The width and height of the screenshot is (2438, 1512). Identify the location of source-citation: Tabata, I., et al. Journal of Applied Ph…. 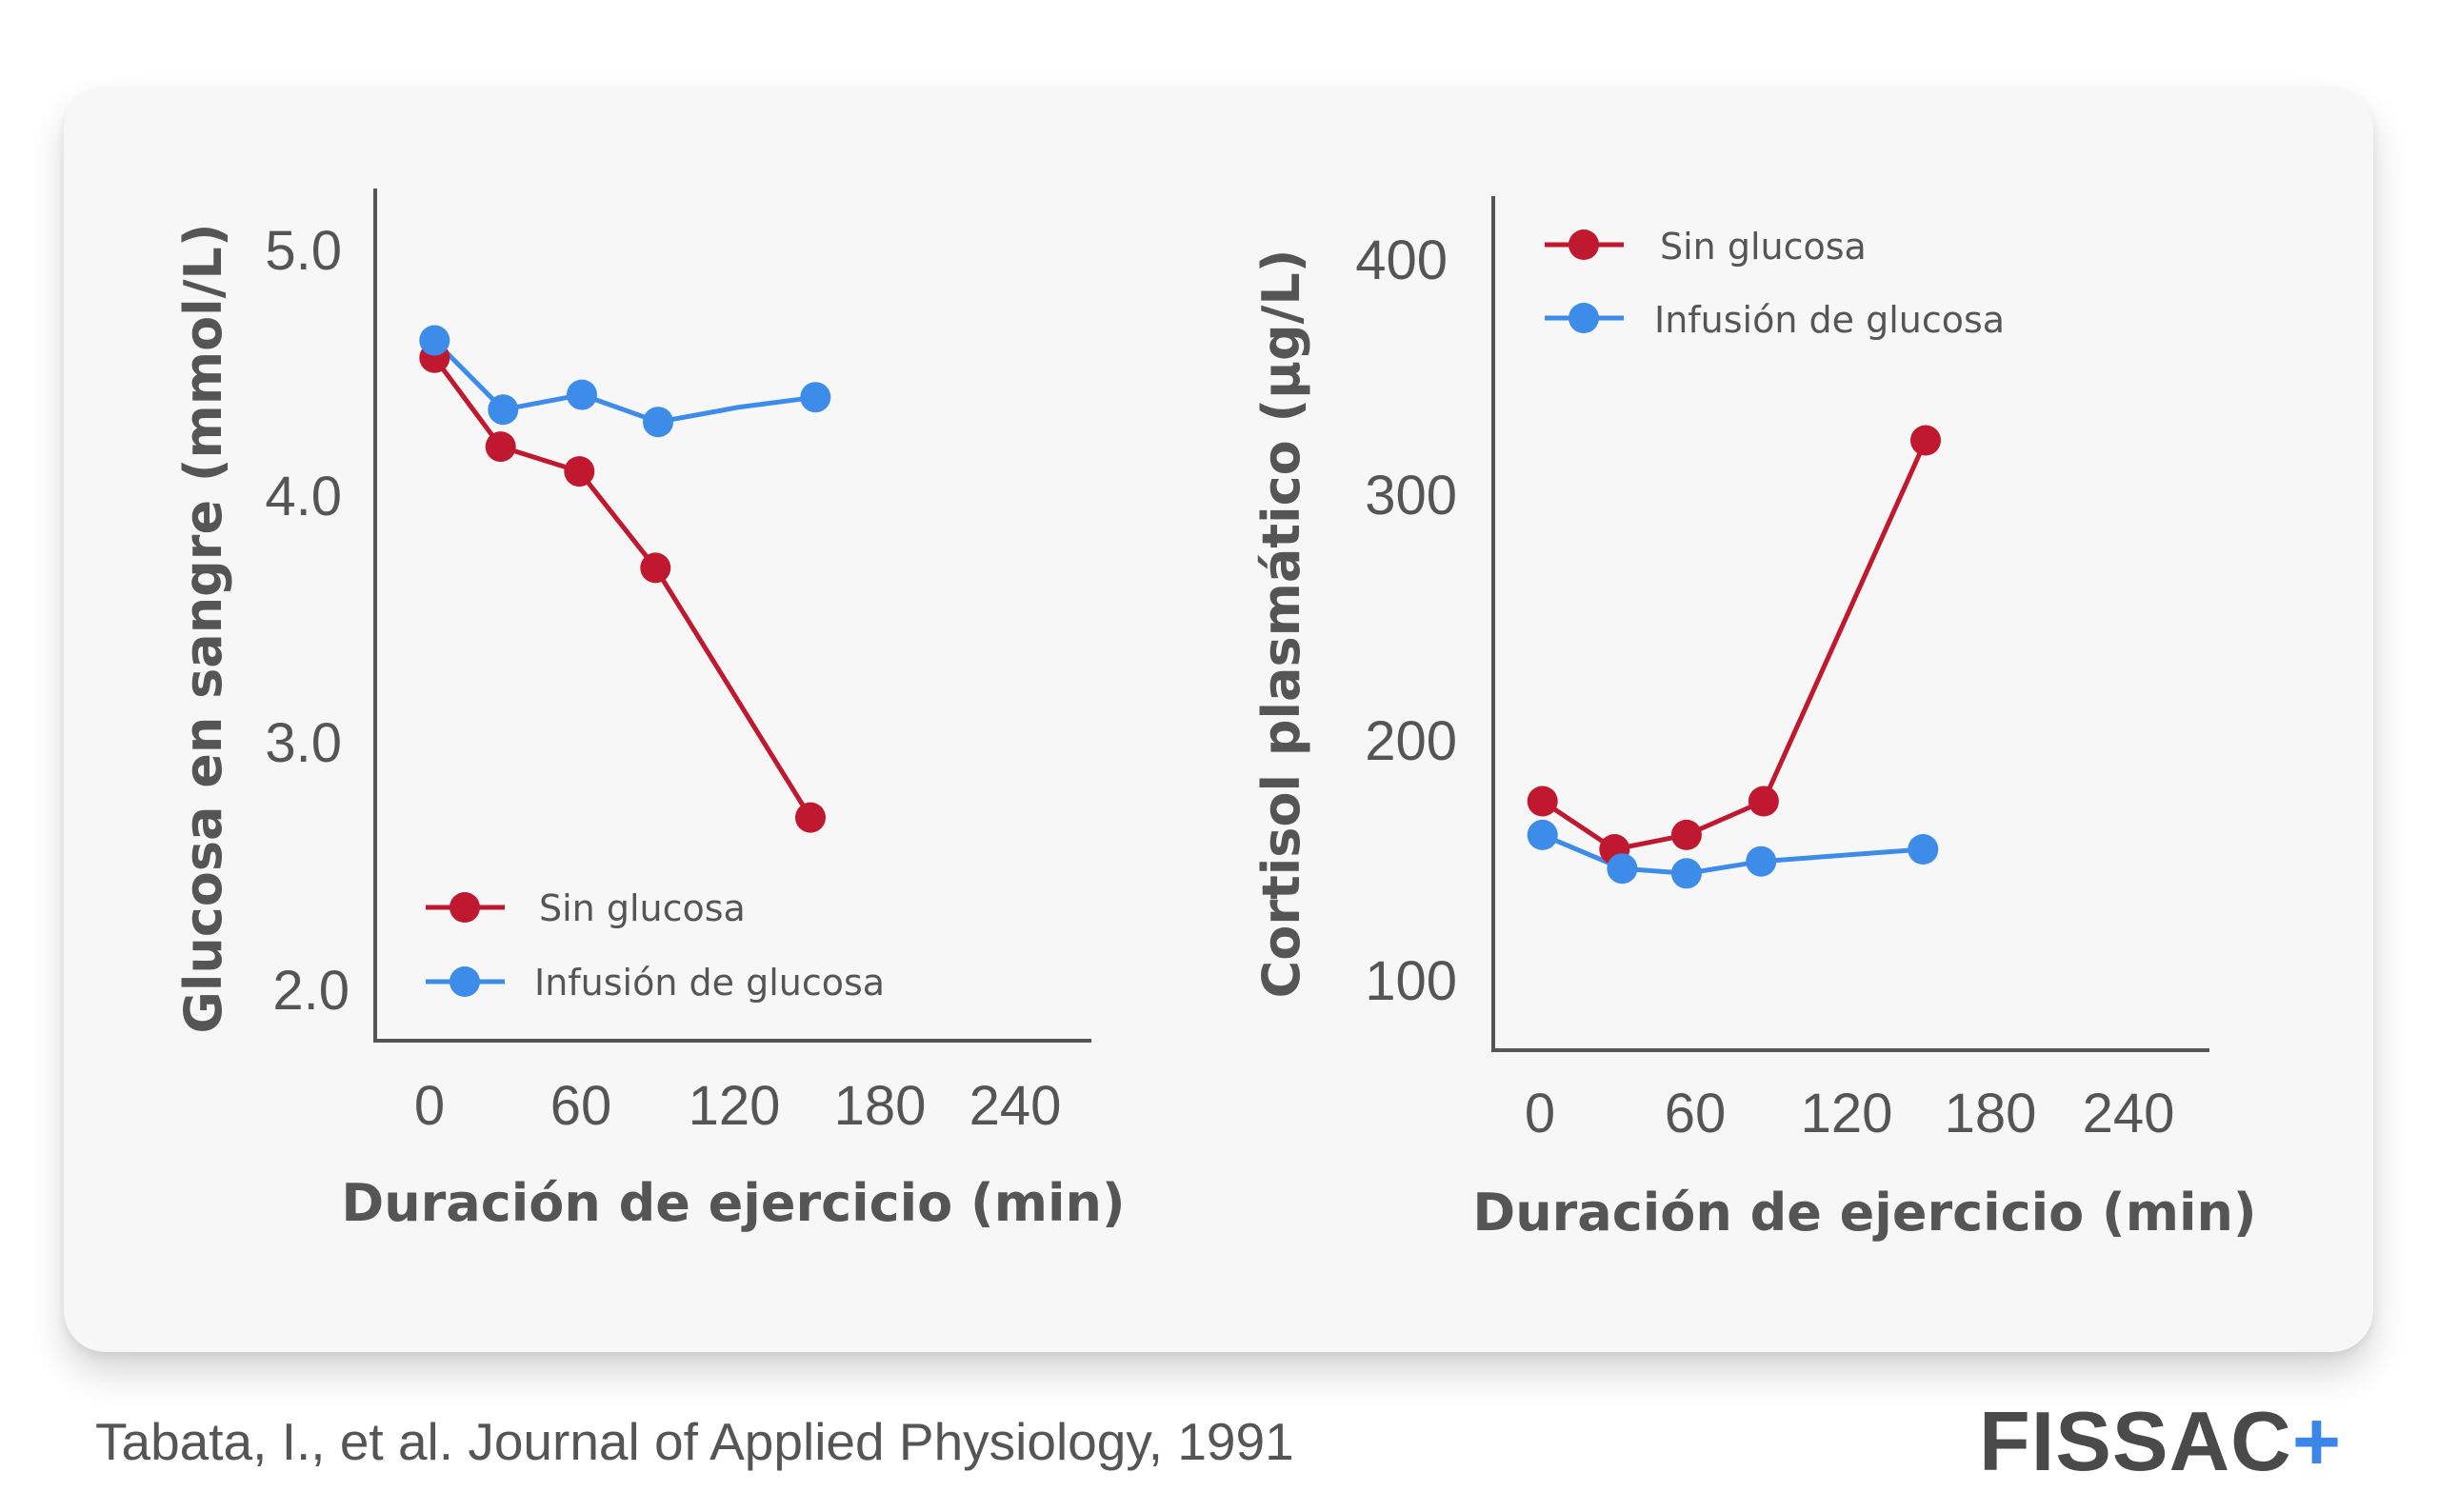
(694, 1441).